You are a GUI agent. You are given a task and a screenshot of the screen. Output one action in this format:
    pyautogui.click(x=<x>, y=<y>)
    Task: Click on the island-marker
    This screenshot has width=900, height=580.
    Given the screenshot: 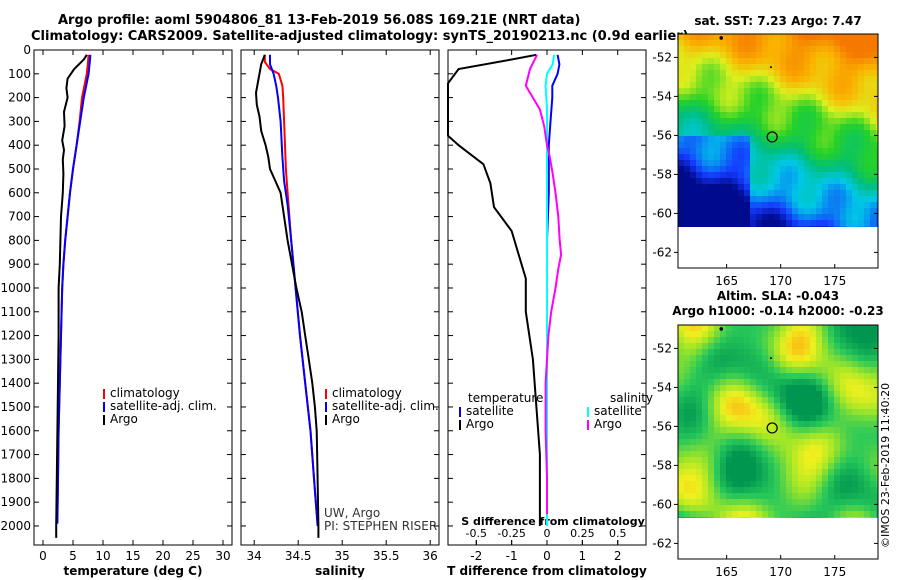 What is the action you would take?
    pyautogui.click(x=770, y=67)
    